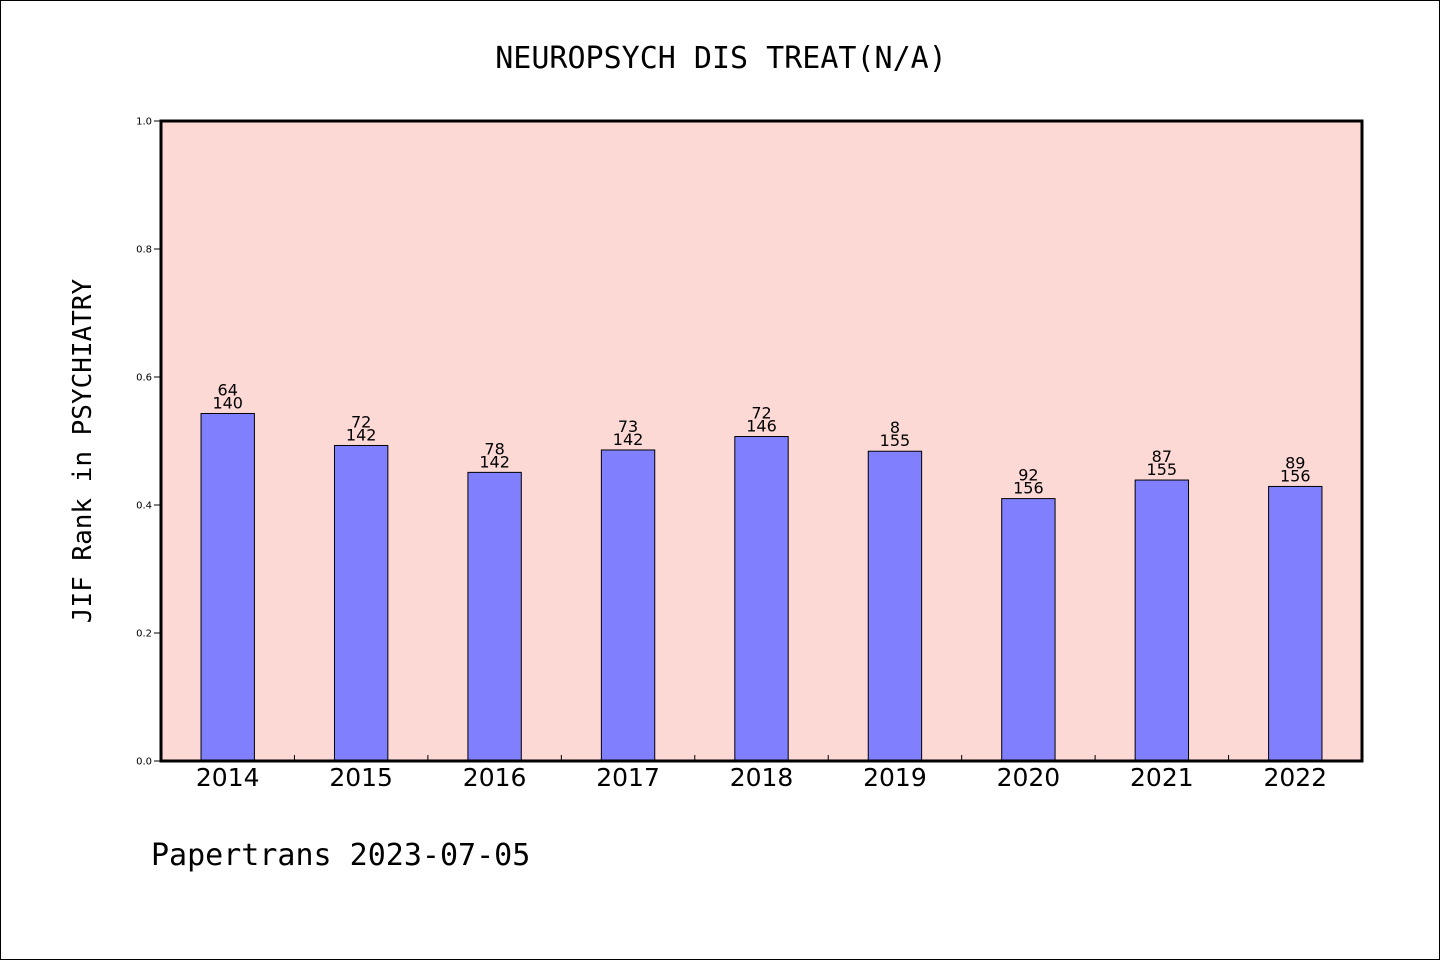  Describe the element at coordinates (628, 426) in the screenshot. I see `bar-label-top: 73` at that location.